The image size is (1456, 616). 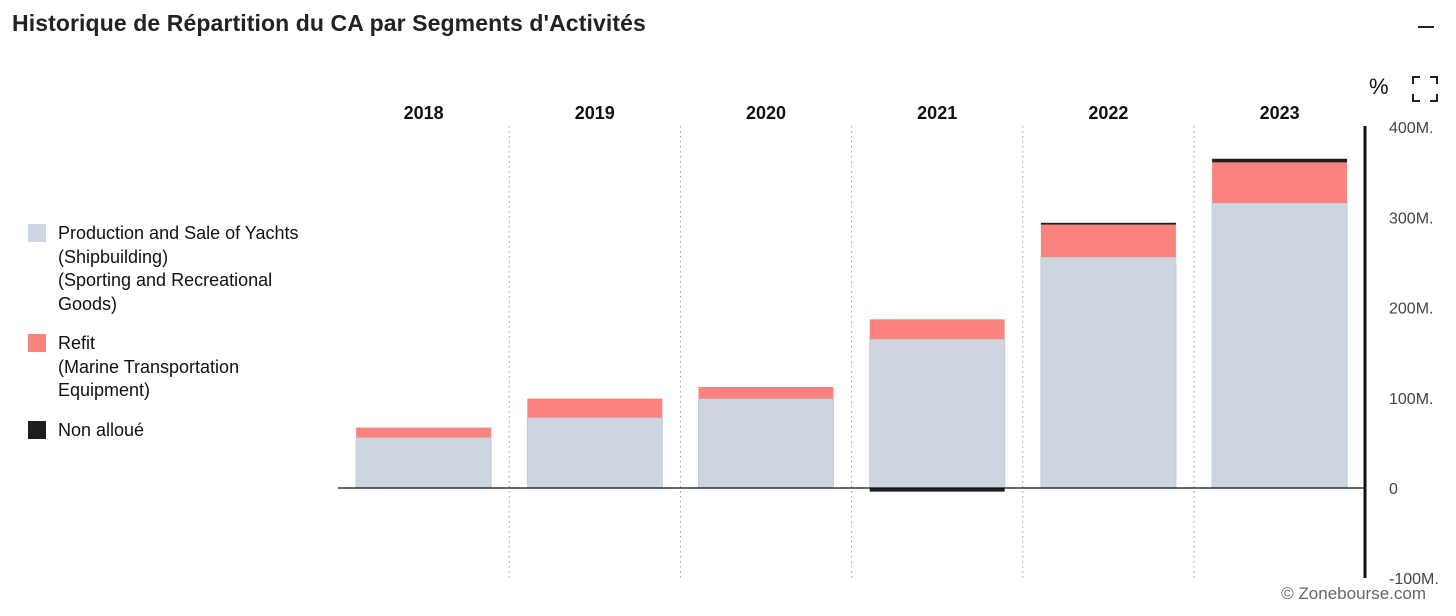 I want to click on collapse-button, so click(x=1427, y=25).